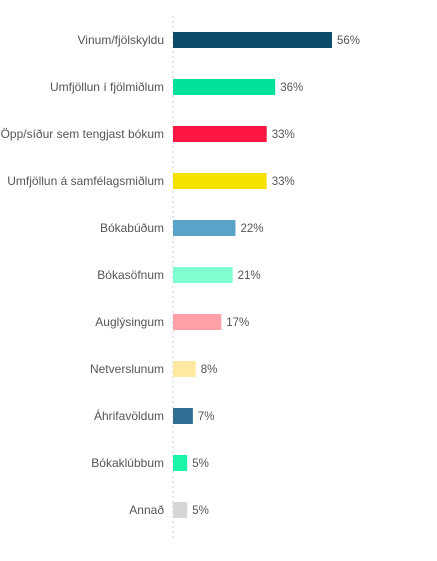 Image resolution: width=437 pixels, height=561 pixels. I want to click on value-label: 8%, so click(209, 370).